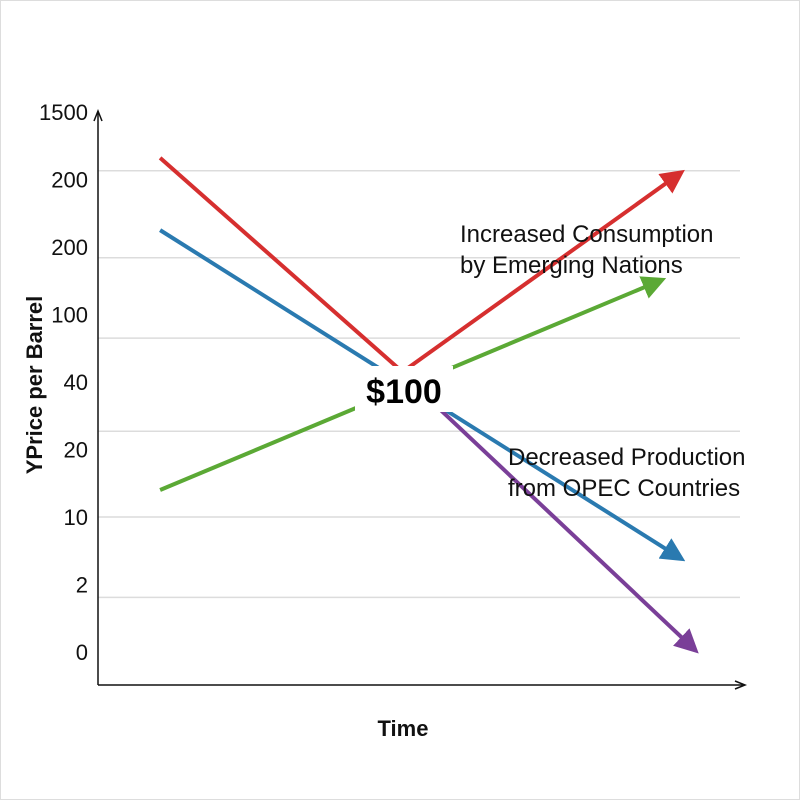 Image resolution: width=800 pixels, height=800 pixels. I want to click on annotation-text: Increased Consumption, so click(586, 234).